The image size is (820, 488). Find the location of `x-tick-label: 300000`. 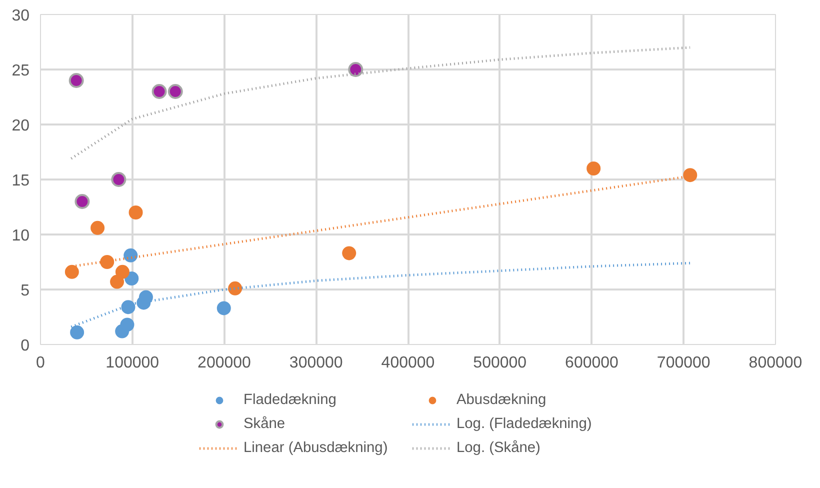

x-tick-label: 300000 is located at coordinates (316, 363).